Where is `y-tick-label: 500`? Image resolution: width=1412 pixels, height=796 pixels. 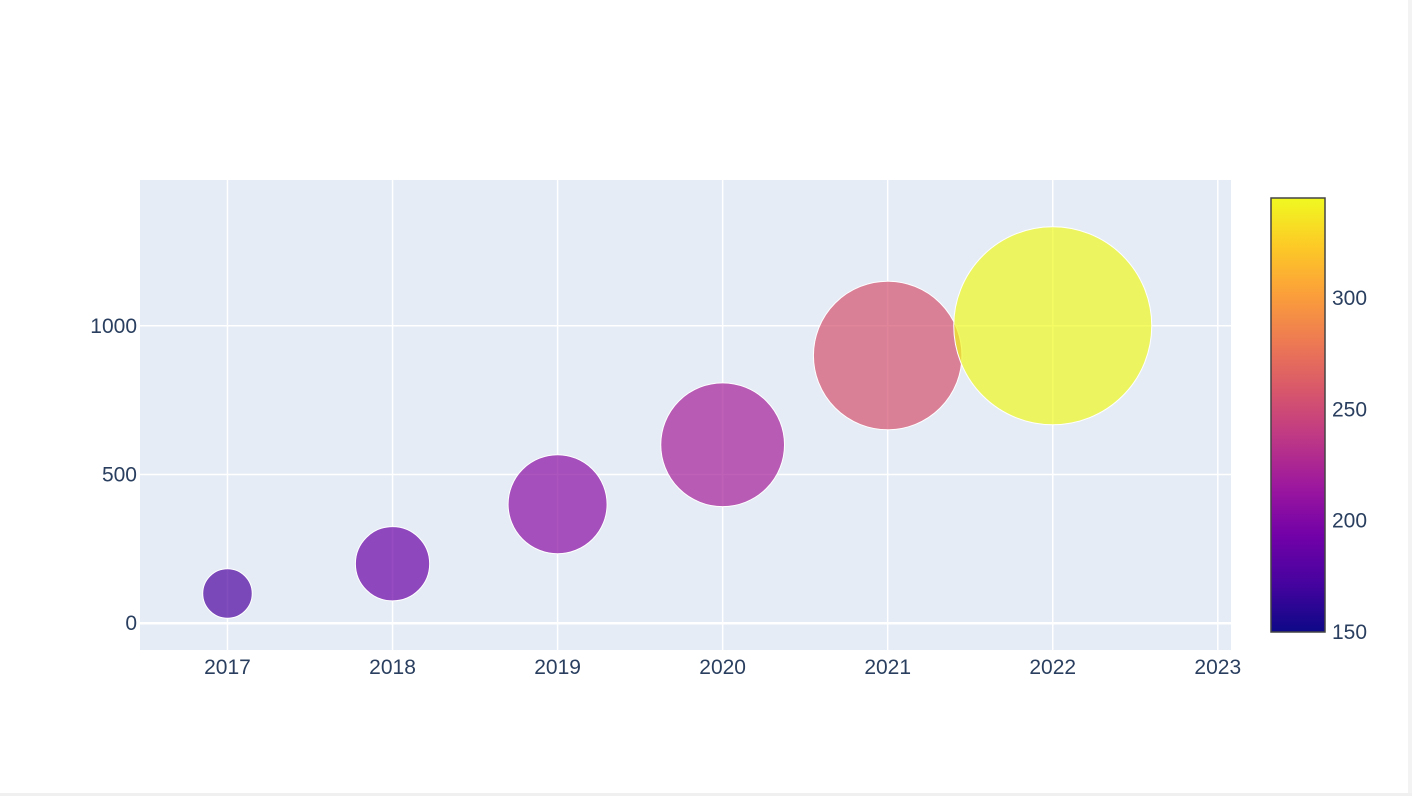
y-tick-label: 500 is located at coordinates (119, 474).